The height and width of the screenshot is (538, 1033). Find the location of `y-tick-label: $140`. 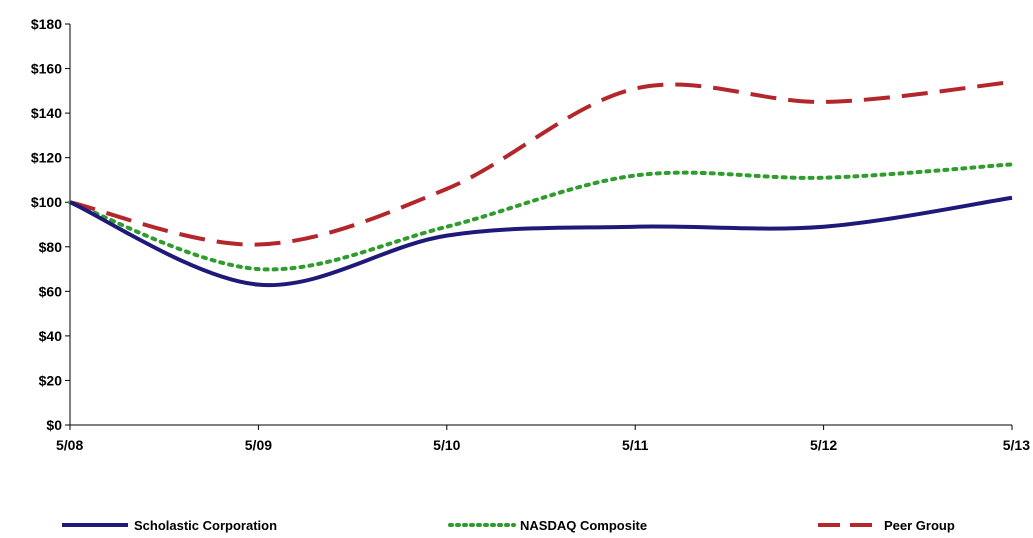

y-tick-label: $140 is located at coordinates (46, 113).